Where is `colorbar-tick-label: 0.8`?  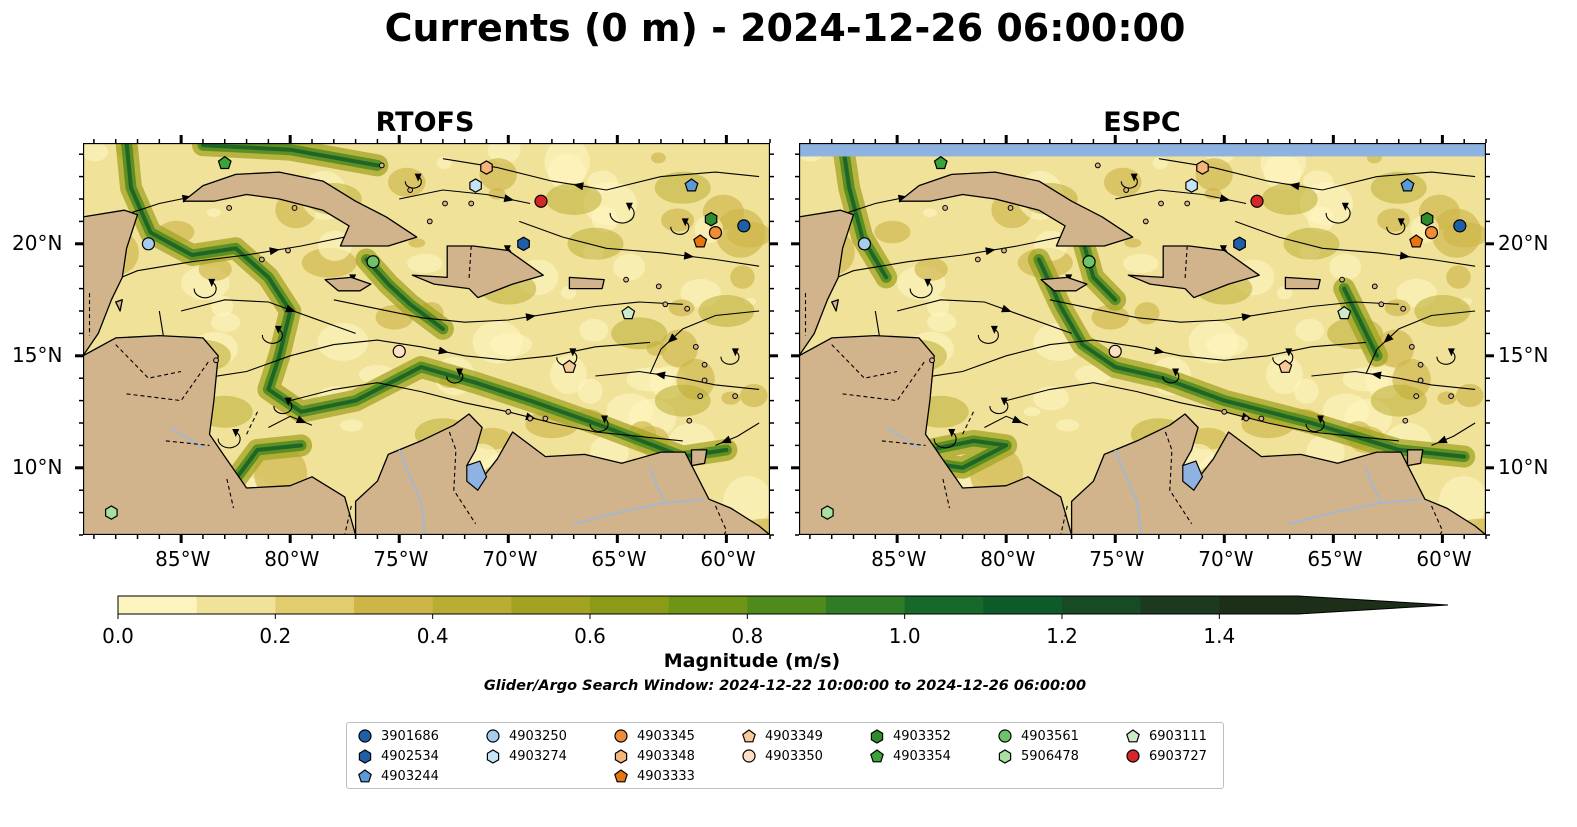
colorbar-tick-label: 0.8 is located at coordinates (747, 636).